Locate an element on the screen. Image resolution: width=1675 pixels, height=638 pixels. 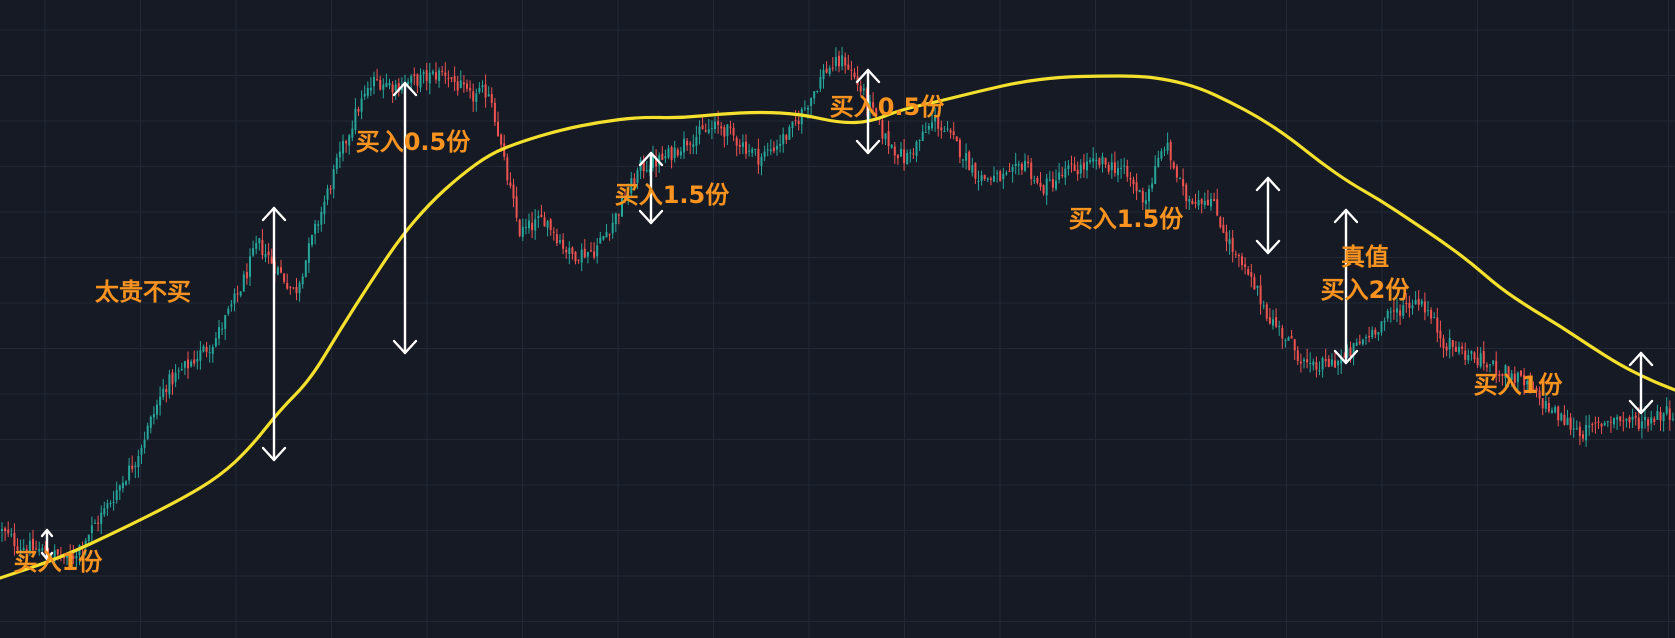
annotation-label: 真值 is located at coordinates (1365, 257).